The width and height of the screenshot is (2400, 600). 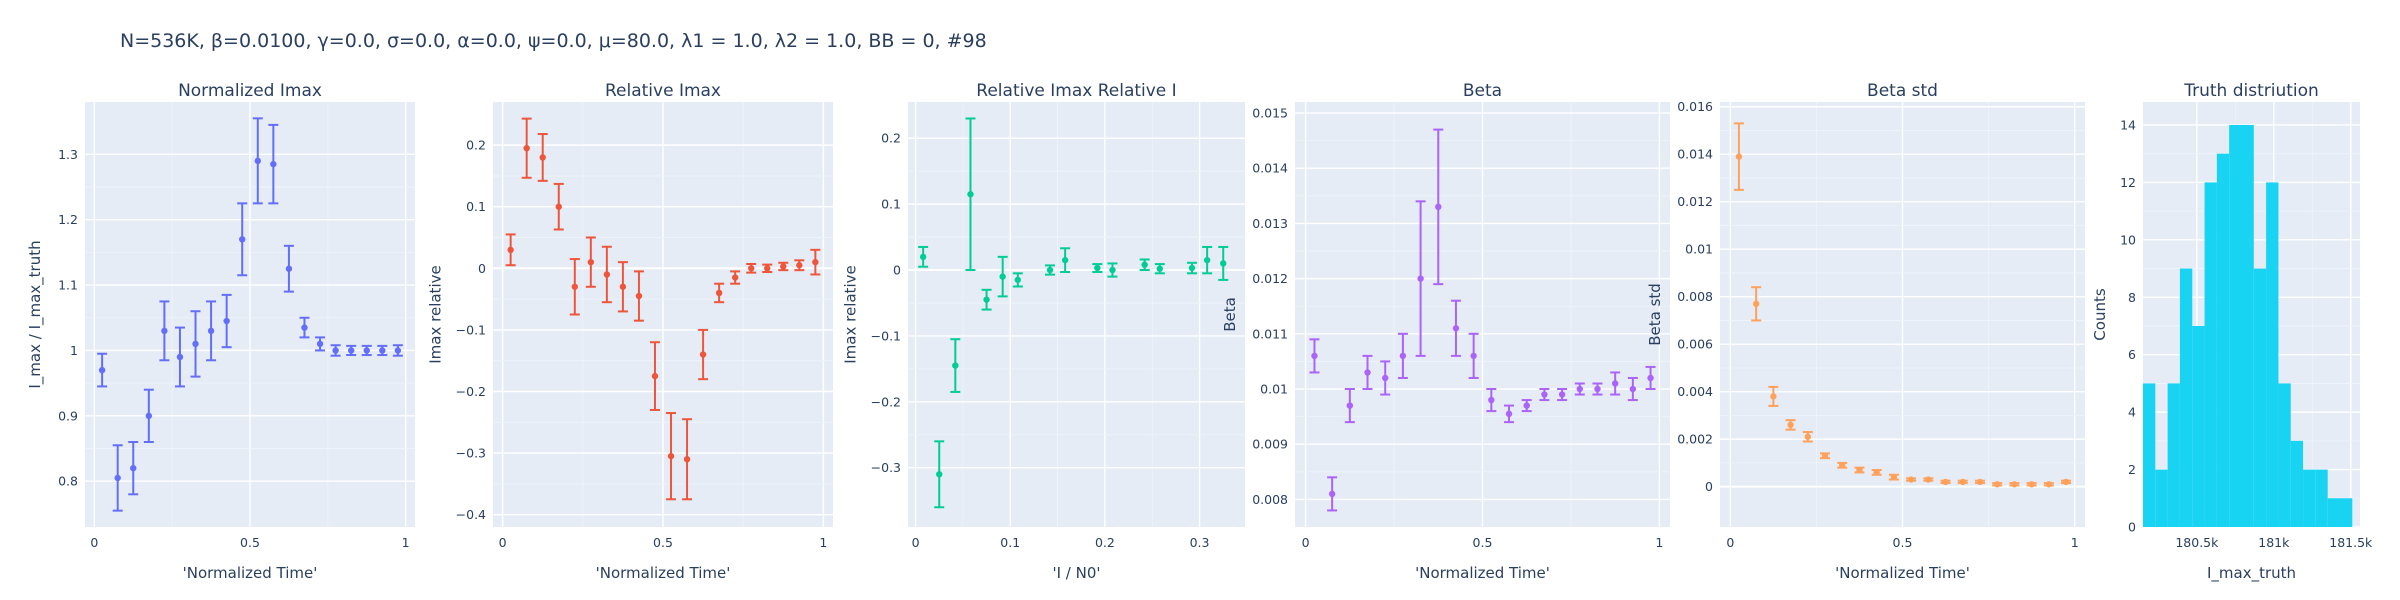 What do you see at coordinates (2132, 354) in the screenshot?
I see `y-tick-label: 6` at bounding box center [2132, 354].